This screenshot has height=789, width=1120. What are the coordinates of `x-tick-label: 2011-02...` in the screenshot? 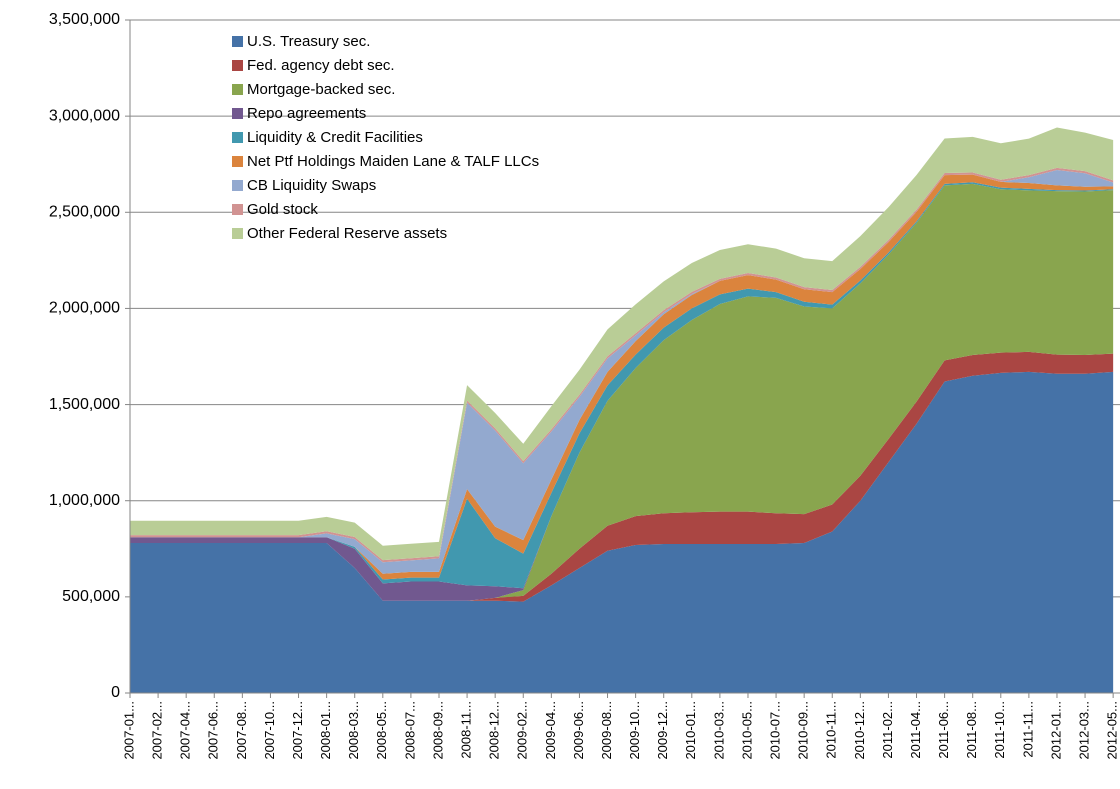 It's located at (887, 730).